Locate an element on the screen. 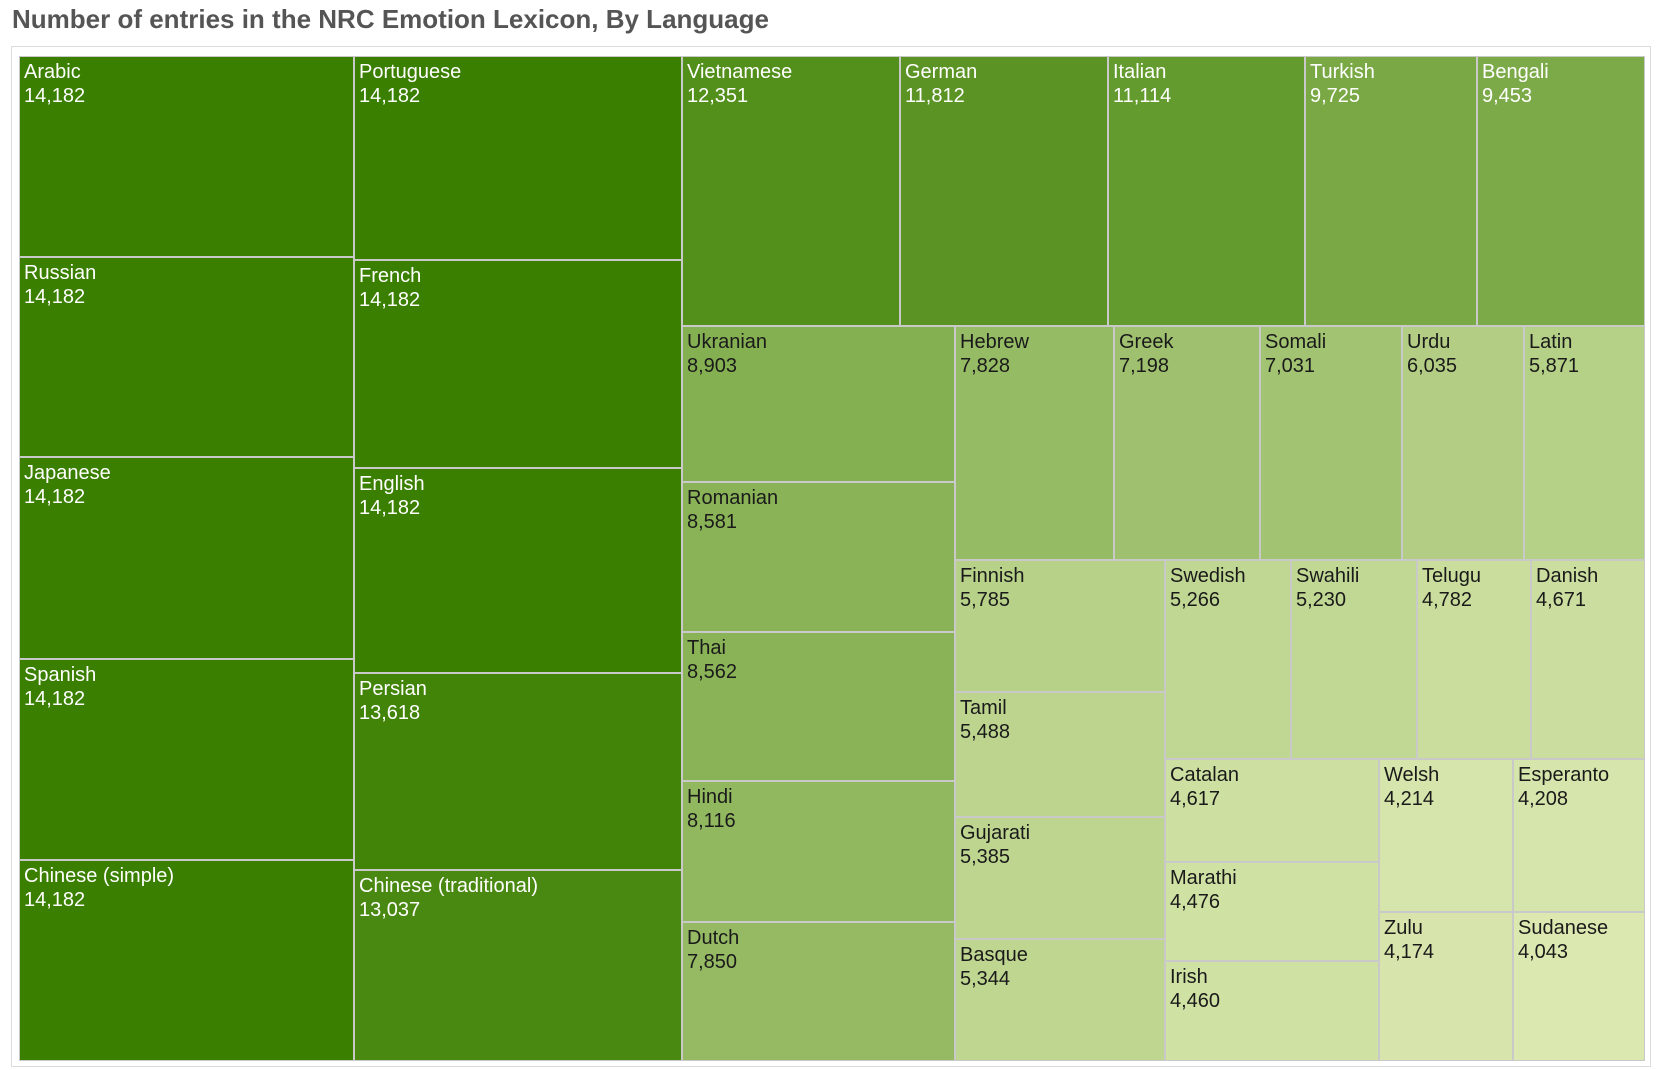 The image size is (1660, 1070). treemap-cell-label: Persian 13,618 is located at coordinates (393, 701).